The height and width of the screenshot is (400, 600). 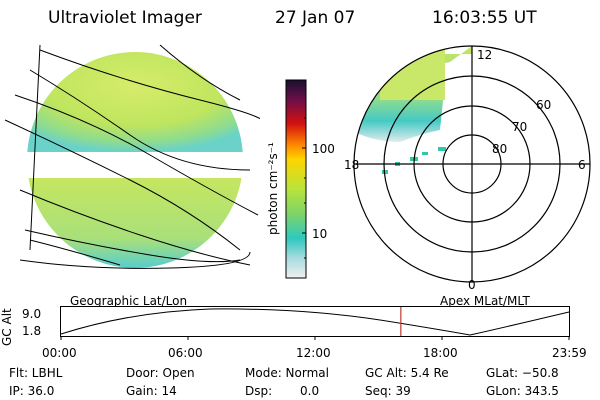 What do you see at coordinates (520, 127) in the screenshot?
I see `mlat-label-70: 70` at bounding box center [520, 127].